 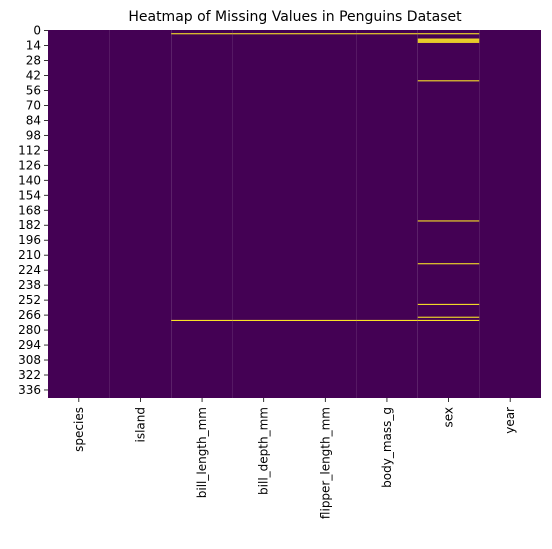 I want to click on y-tick-label: 42, so click(x=33, y=75).